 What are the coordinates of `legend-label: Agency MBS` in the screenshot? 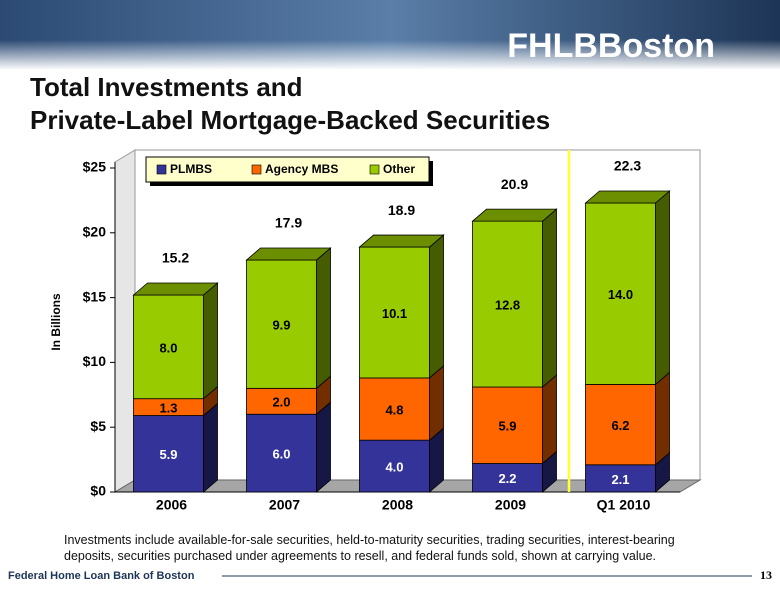 It's located at (301, 169).